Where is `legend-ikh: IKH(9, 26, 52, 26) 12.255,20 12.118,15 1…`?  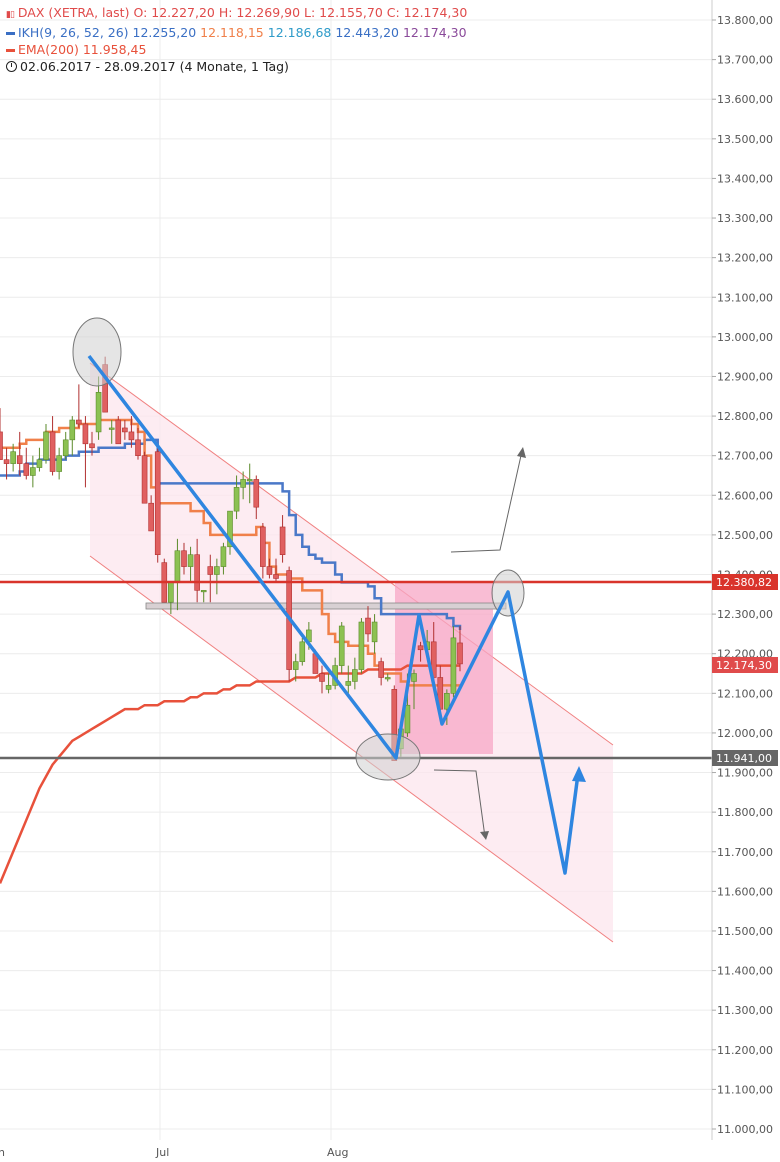
legend-ikh: IKH(9, 26, 52, 26) 12.255,20 12.118,15 1… is located at coordinates (236, 32).